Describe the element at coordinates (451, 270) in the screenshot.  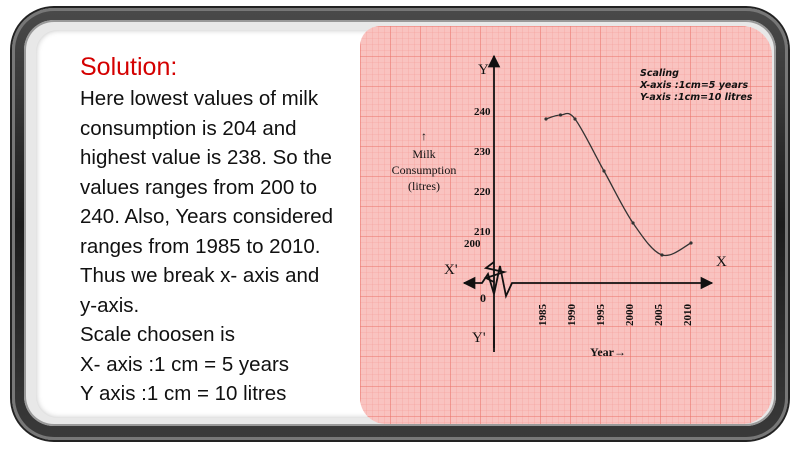
I see `x-neg-axis-label: X'` at that location.